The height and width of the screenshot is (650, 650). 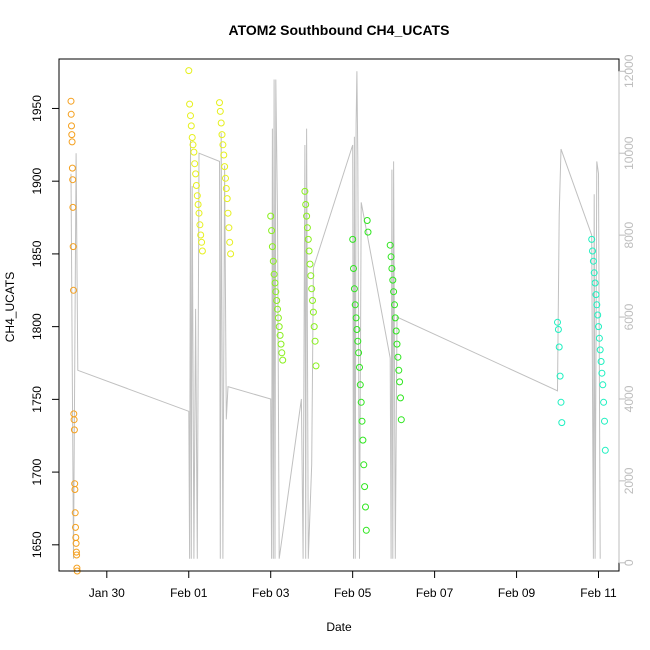 What do you see at coordinates (37, 471) in the screenshot?
I see `y-tick-label: 1700` at bounding box center [37, 471].